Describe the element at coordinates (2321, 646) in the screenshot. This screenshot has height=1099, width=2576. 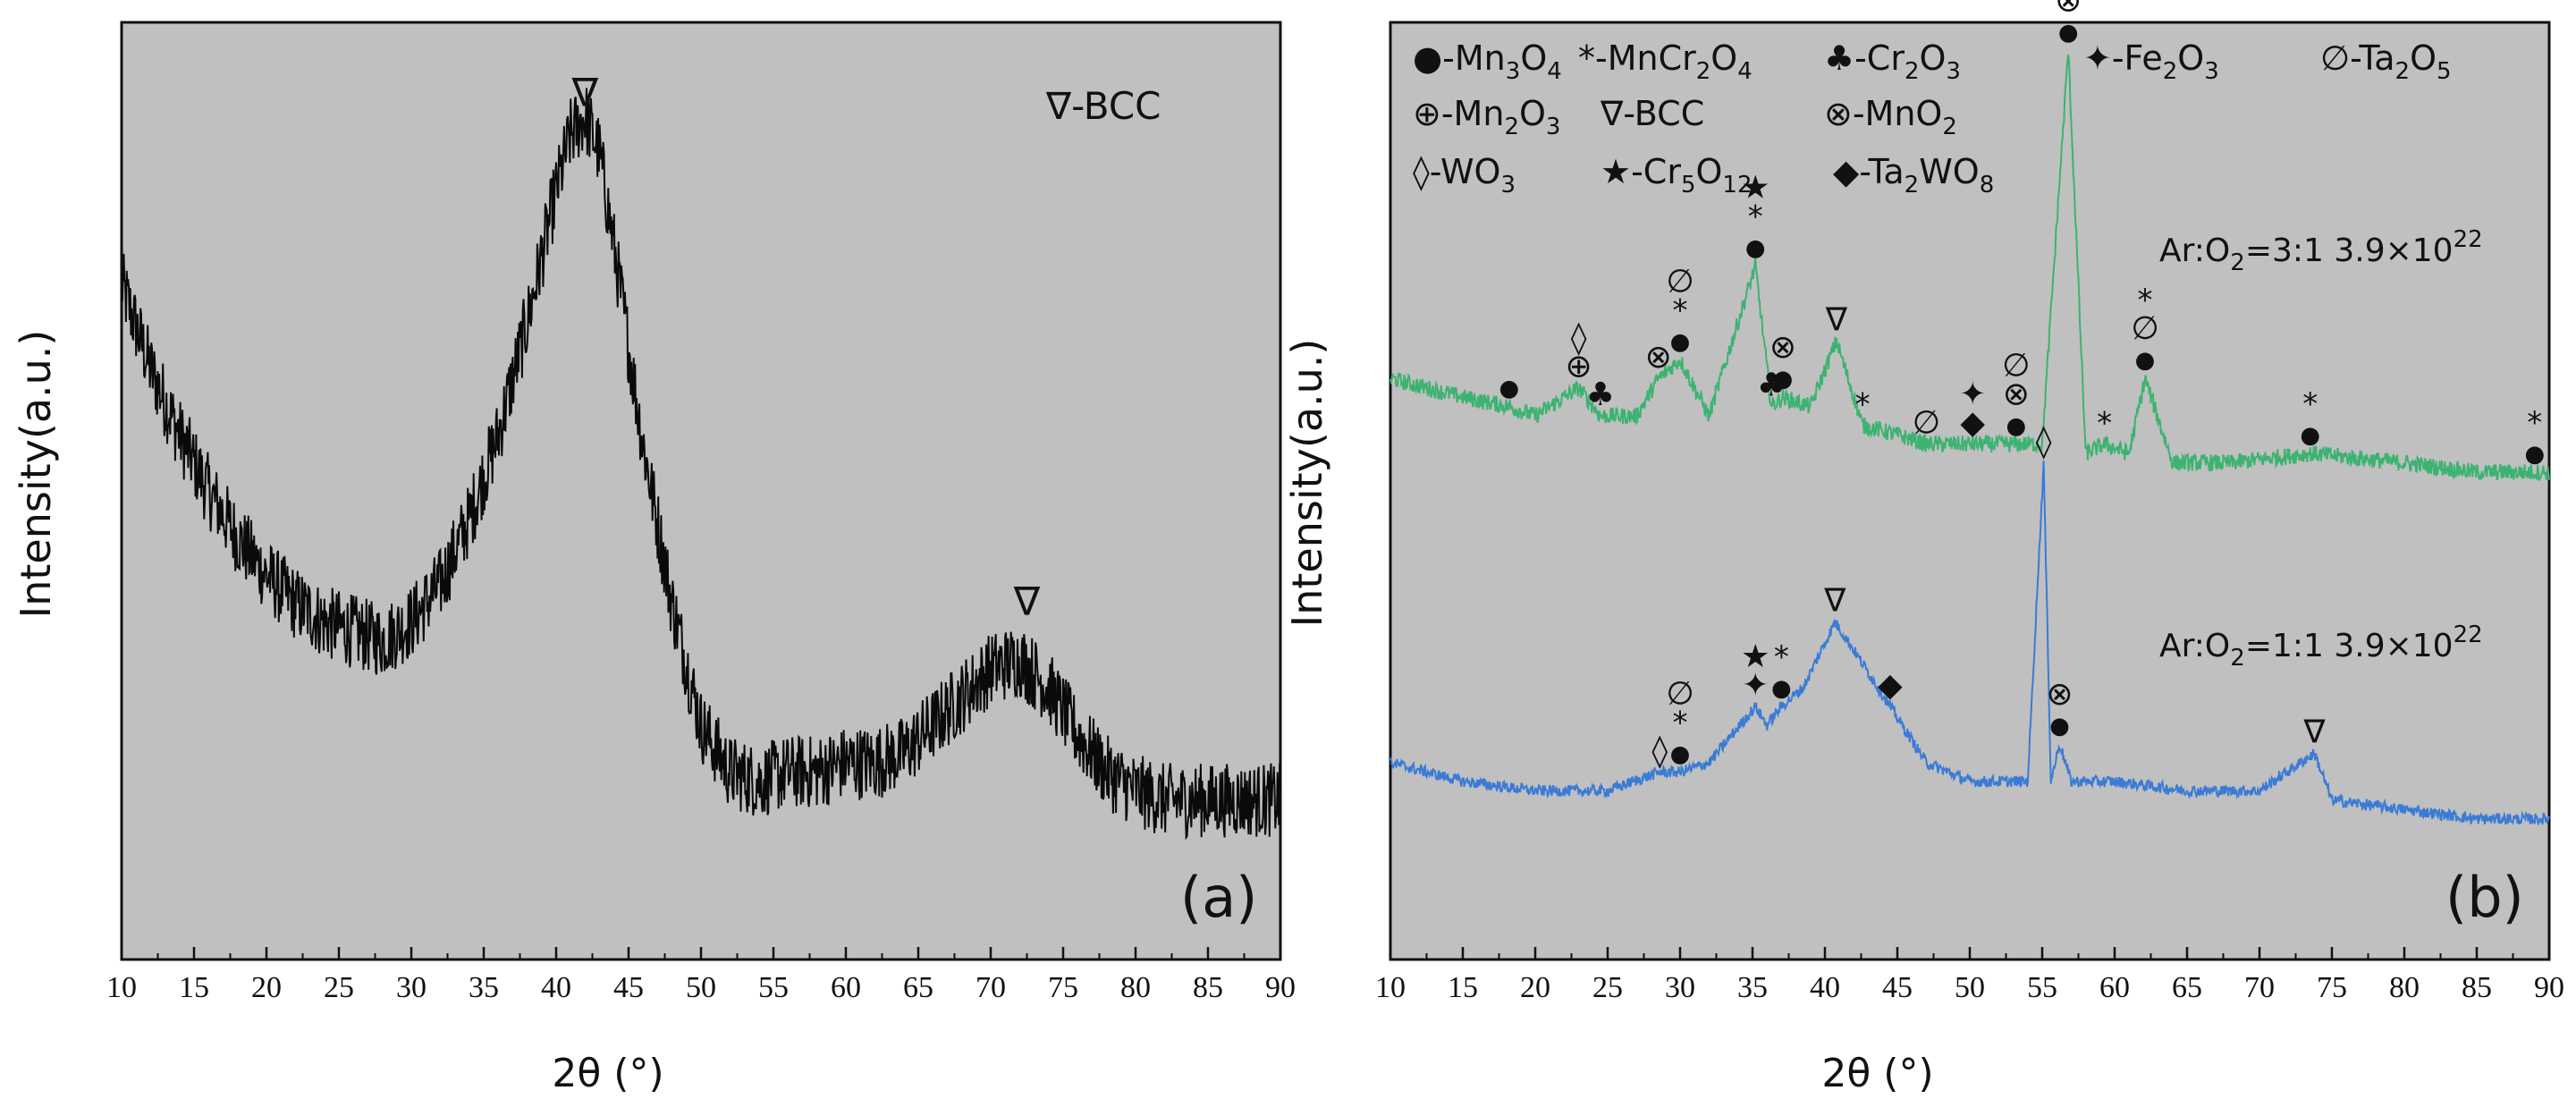
I see `series-label-blue: Ar:O2=1:1 3.9×1022` at that location.